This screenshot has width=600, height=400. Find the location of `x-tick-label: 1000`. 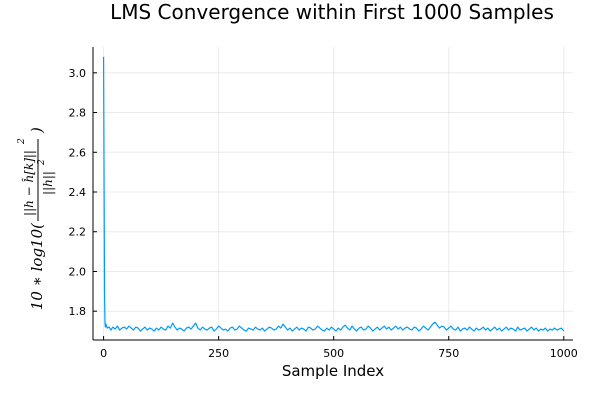

x-tick-label: 1000 is located at coordinates (564, 353).